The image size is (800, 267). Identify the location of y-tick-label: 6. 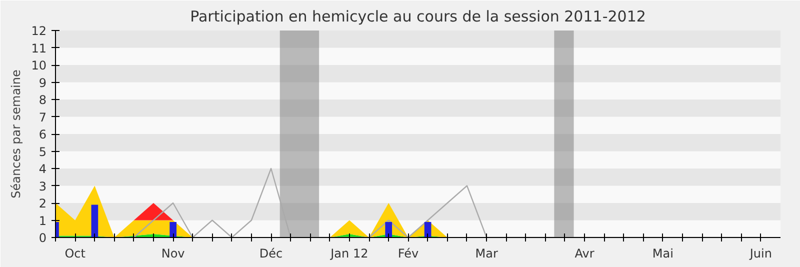
(42, 135).